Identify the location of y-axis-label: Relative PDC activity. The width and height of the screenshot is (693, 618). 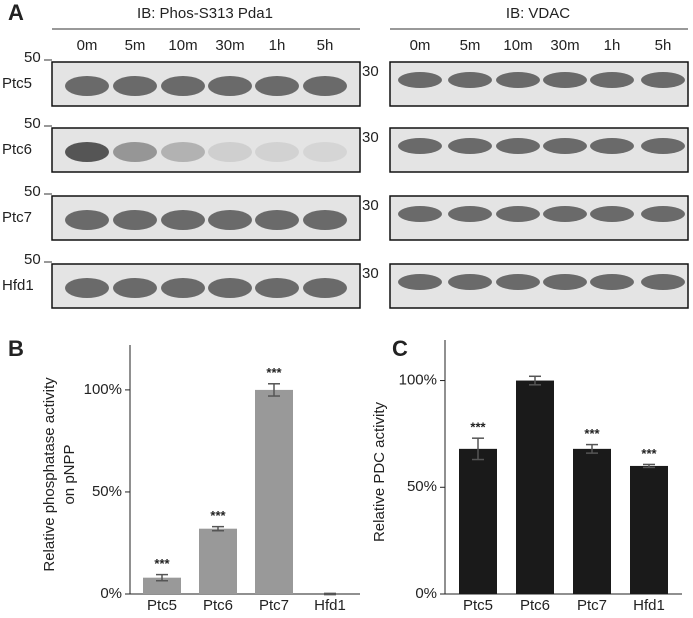
(379, 471).